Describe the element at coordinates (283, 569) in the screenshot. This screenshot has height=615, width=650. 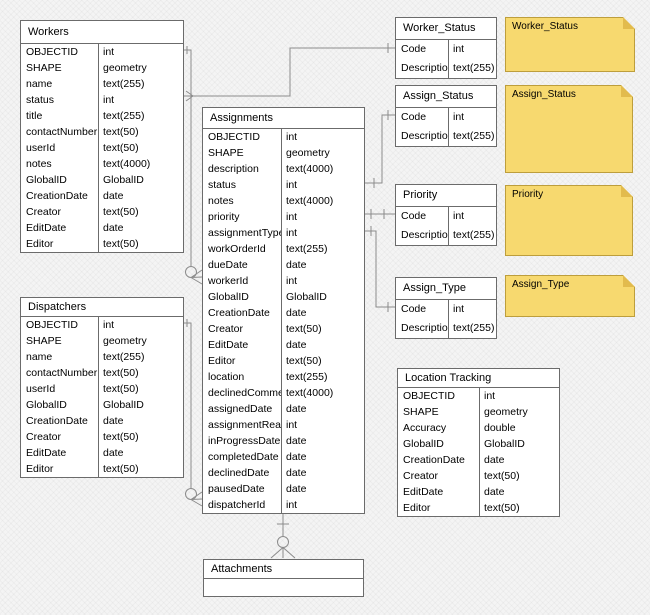
I see `table-title: Attachments` at that location.